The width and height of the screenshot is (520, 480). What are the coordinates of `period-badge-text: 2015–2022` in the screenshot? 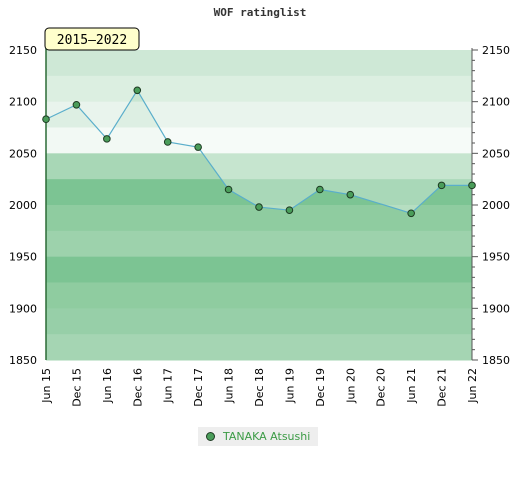 It's located at (92, 40).